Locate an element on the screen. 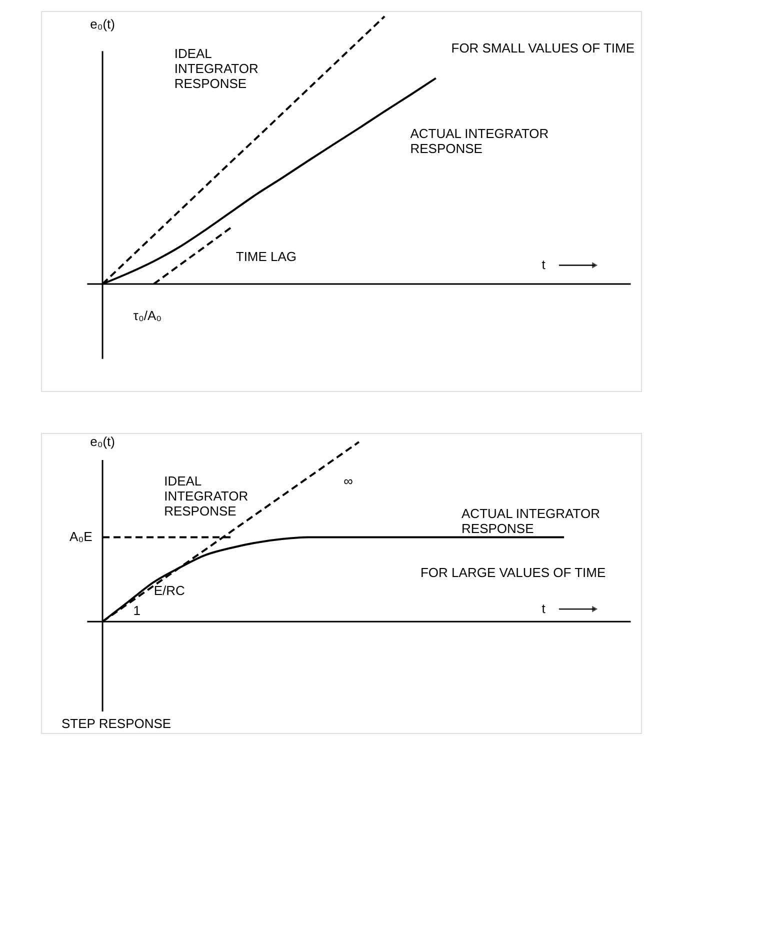  annotation: A₀E is located at coordinates (81, 536).